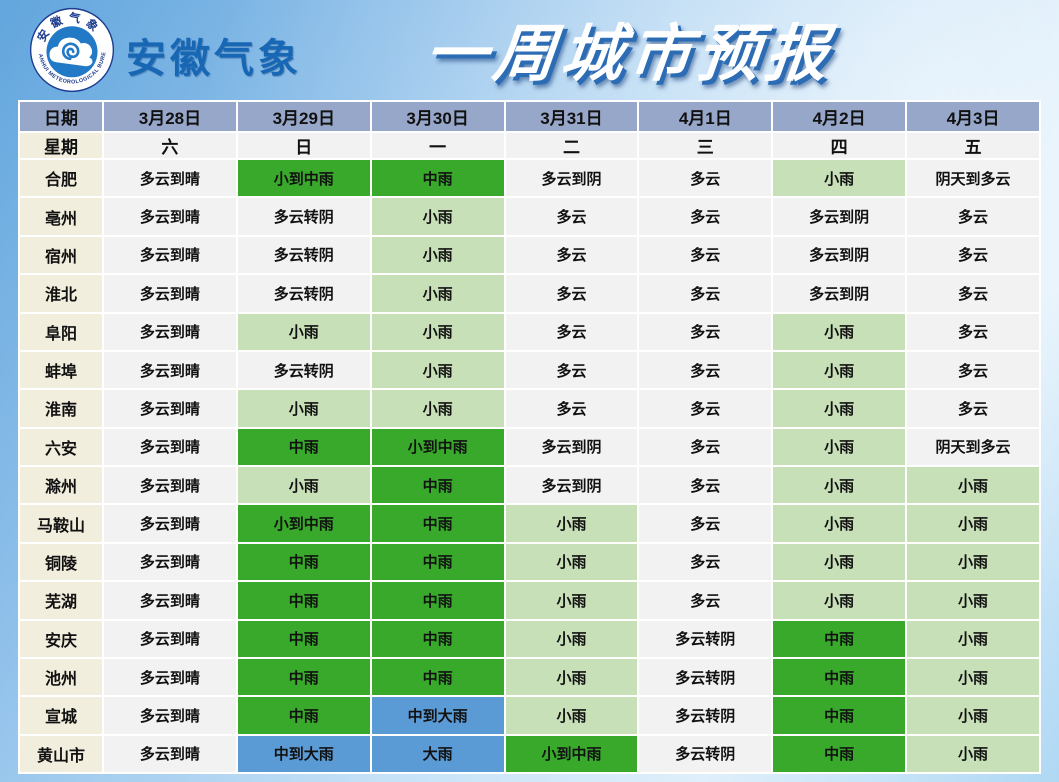  Describe the element at coordinates (437, 370) in the screenshot. I see `forecast-cell-r5-c2: 小雨` at that location.